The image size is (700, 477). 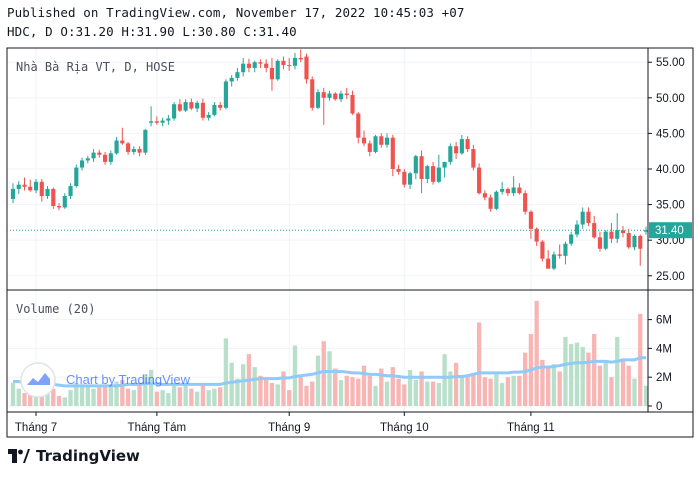 What do you see at coordinates (74, 456) in the screenshot?
I see `tradingview-brand: TradingView` at bounding box center [74, 456].